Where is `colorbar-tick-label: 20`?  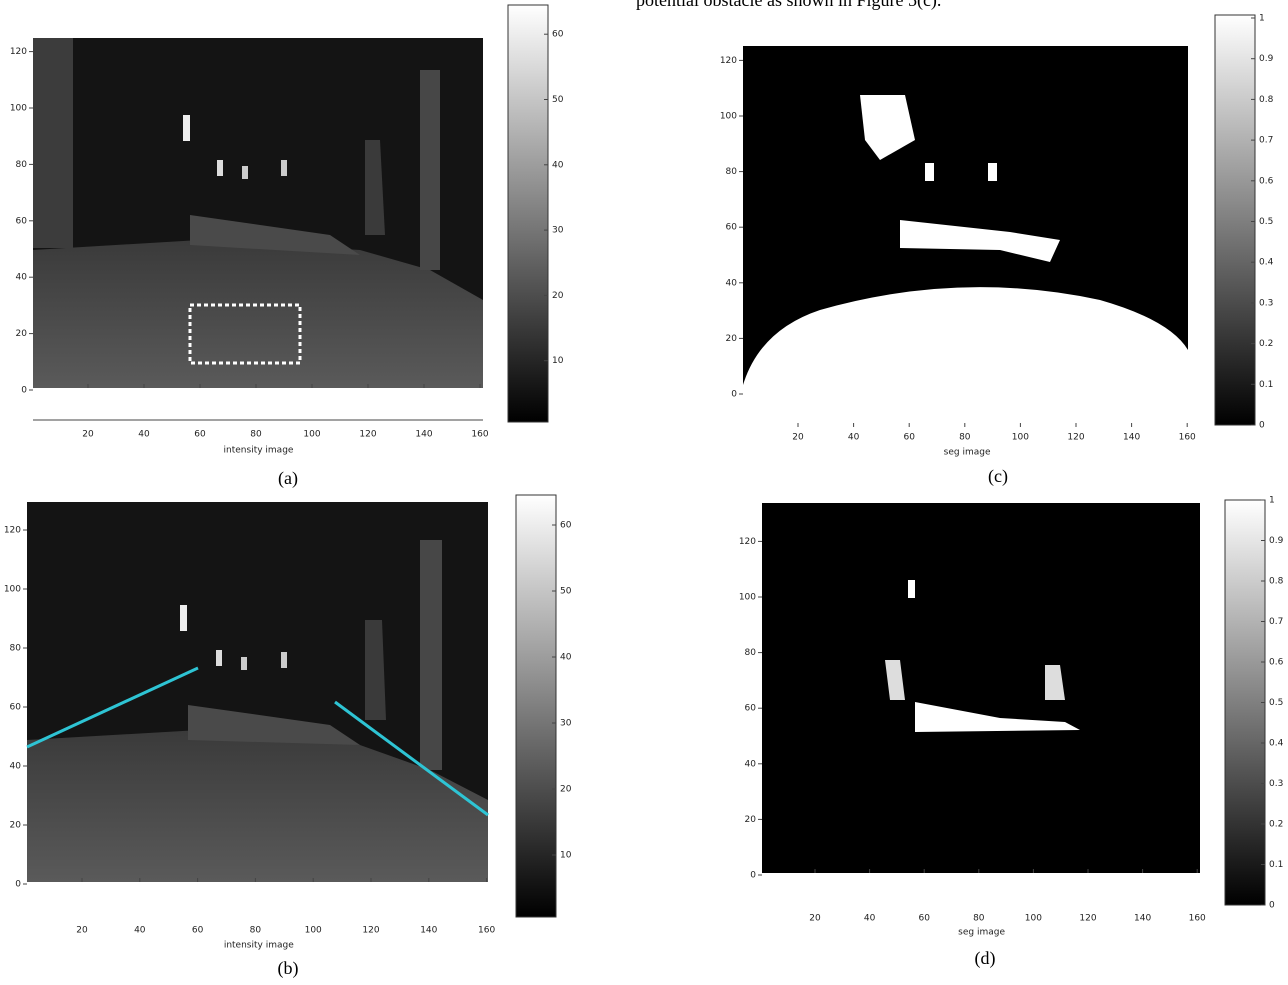 colorbar-tick-label: 20 is located at coordinates (566, 790).